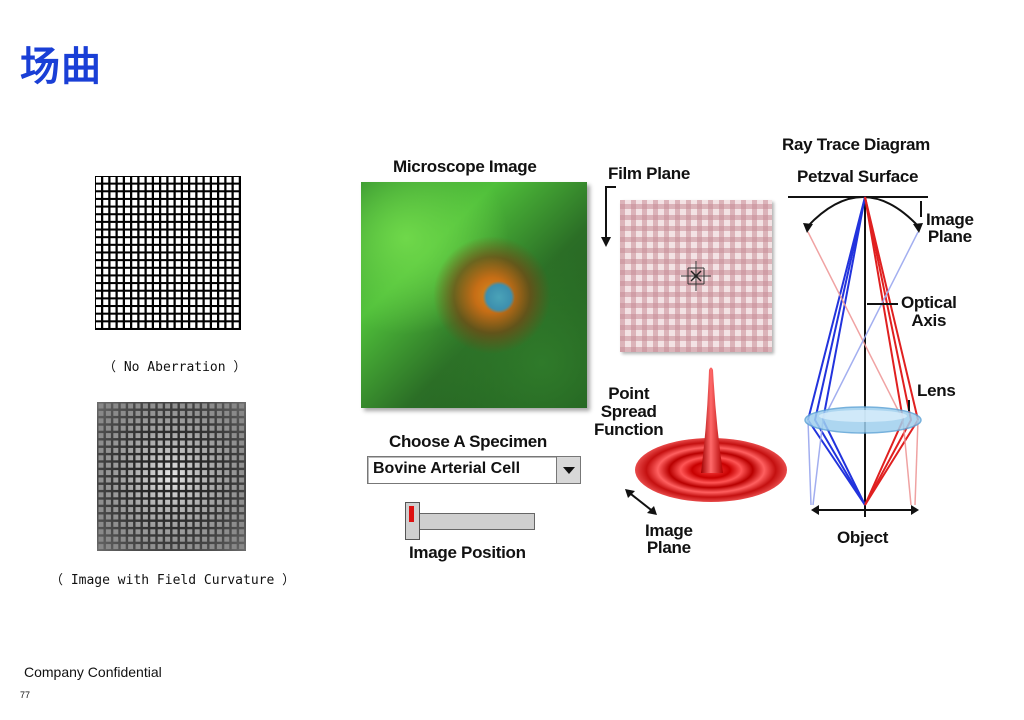 The image size is (1024, 720). Describe the element at coordinates (936, 390) in the screenshot. I see `lens-label: Lens` at that location.